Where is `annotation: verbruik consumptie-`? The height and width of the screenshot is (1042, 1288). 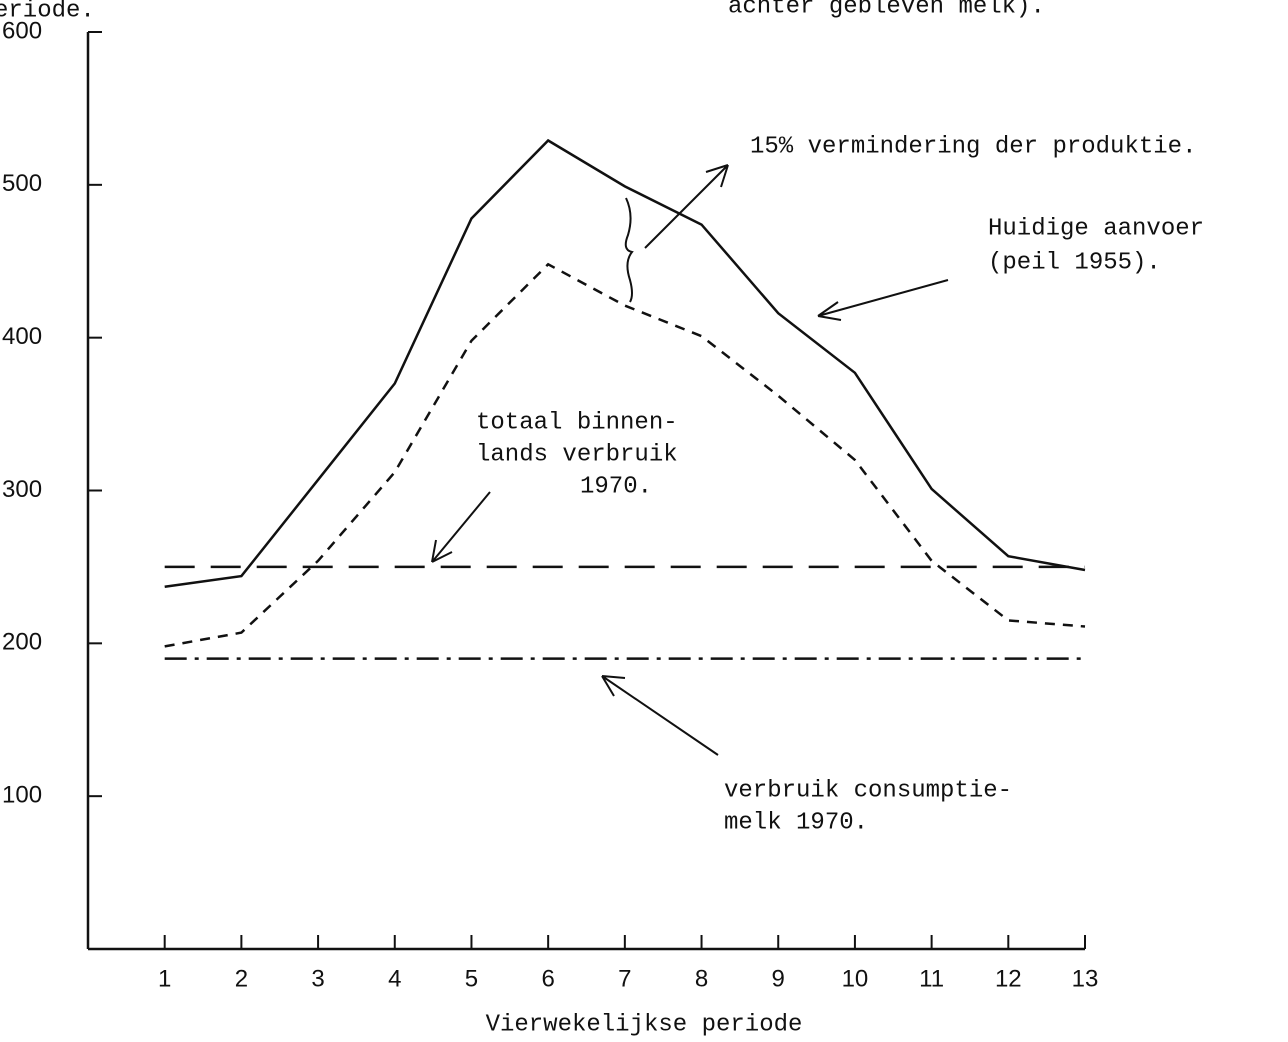
annotation: verbruik consumptie- is located at coordinates (868, 790).